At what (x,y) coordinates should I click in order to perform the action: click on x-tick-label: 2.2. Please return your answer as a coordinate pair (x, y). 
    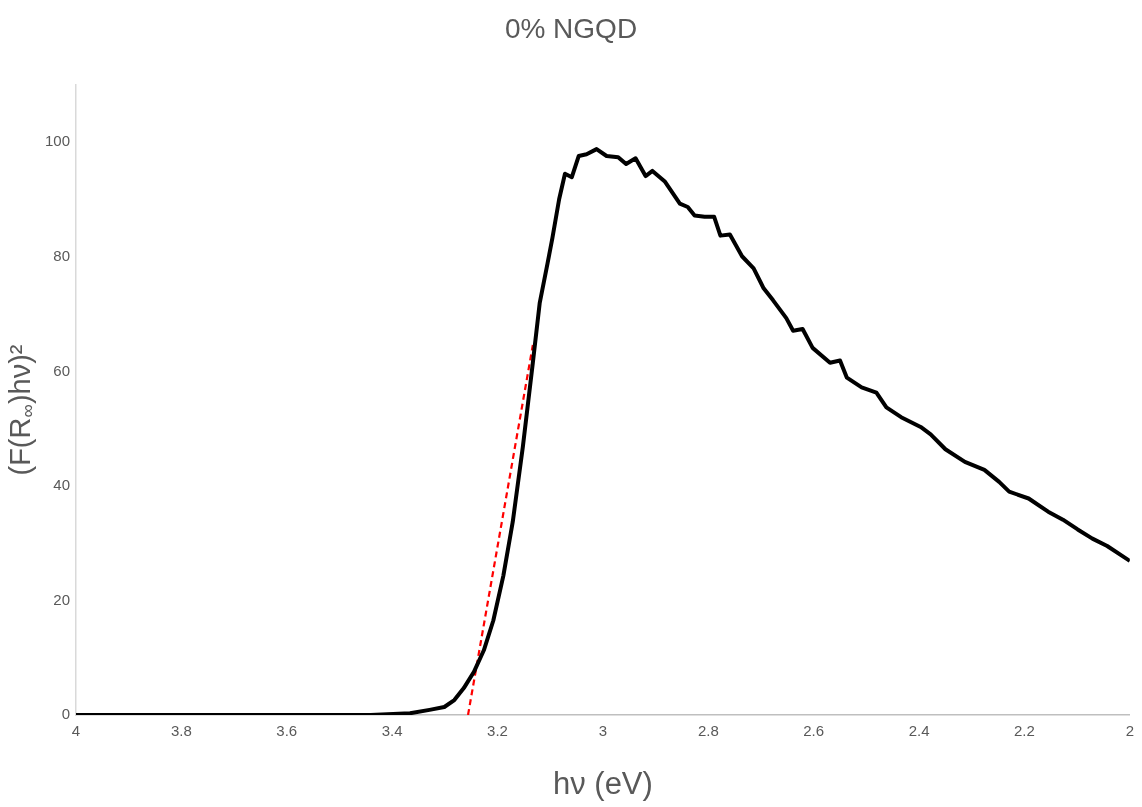
    Looking at the image, I should click on (1024, 731).